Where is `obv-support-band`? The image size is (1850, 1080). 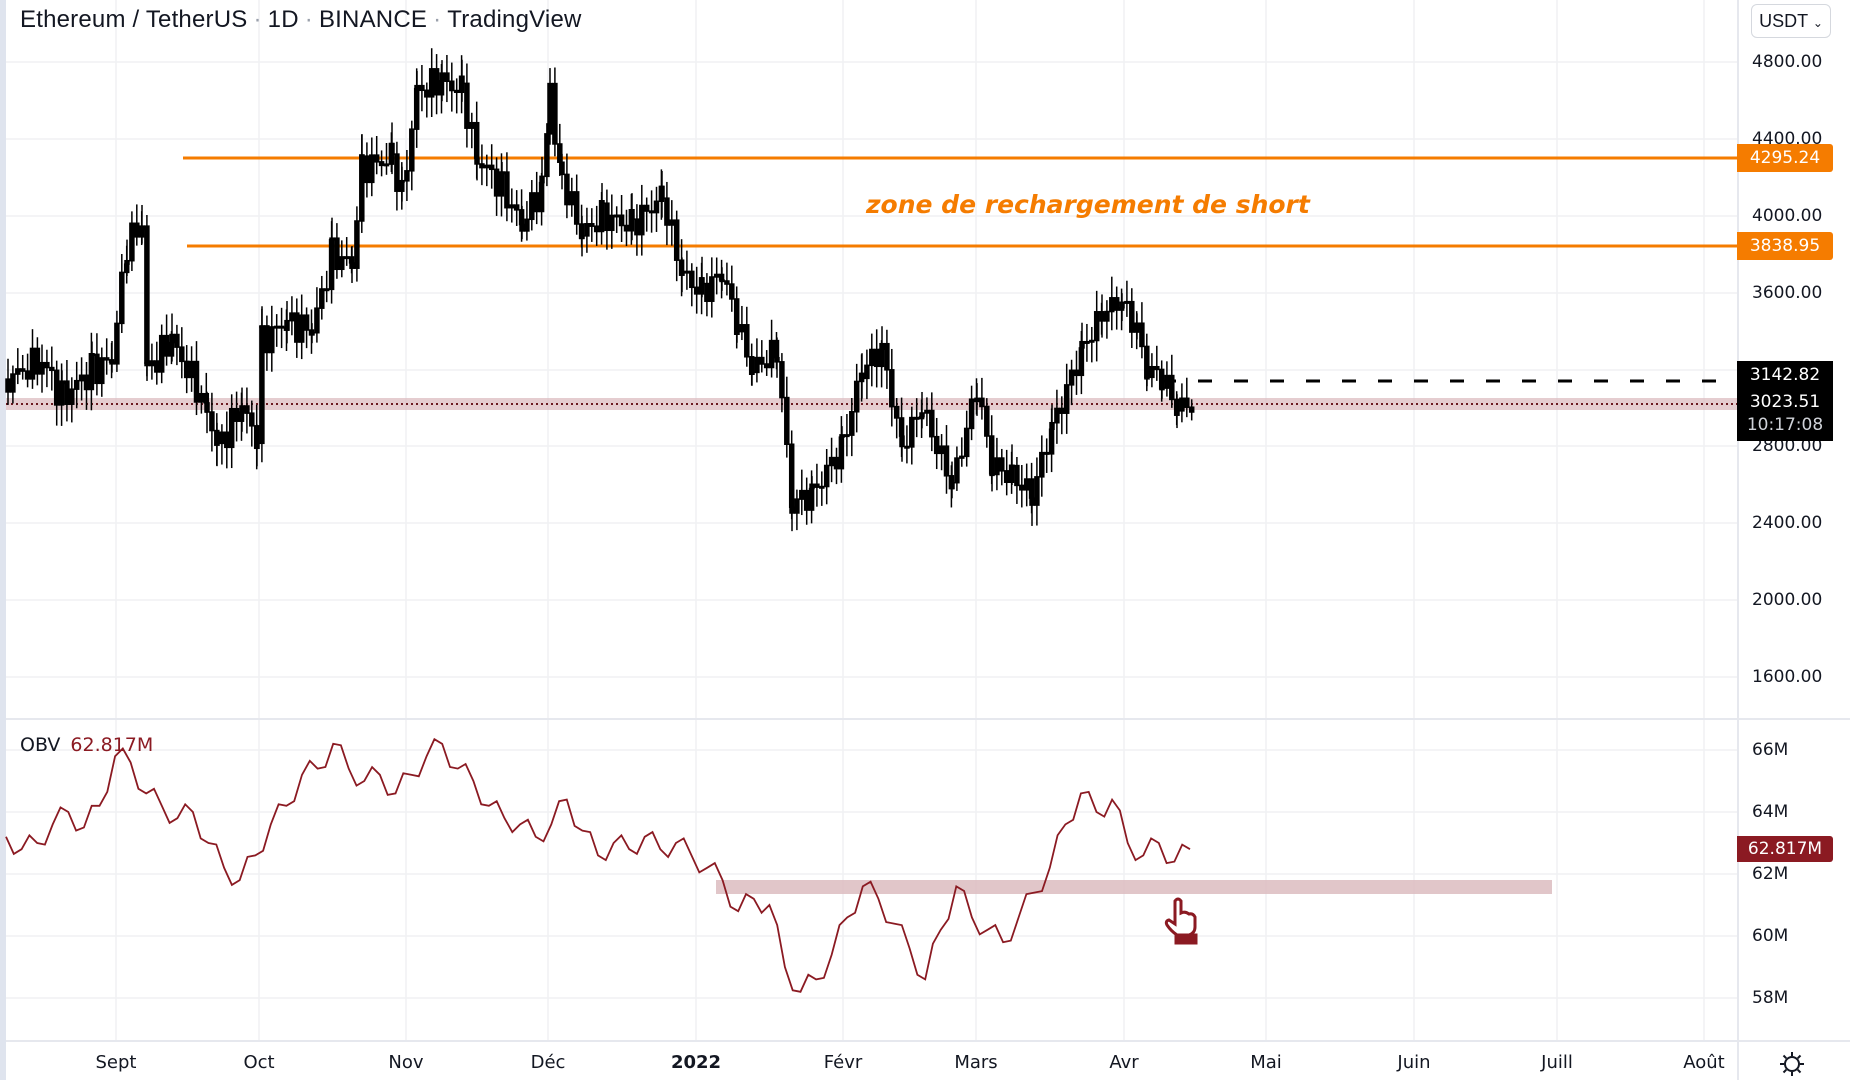 obv-support-band is located at coordinates (1134, 887).